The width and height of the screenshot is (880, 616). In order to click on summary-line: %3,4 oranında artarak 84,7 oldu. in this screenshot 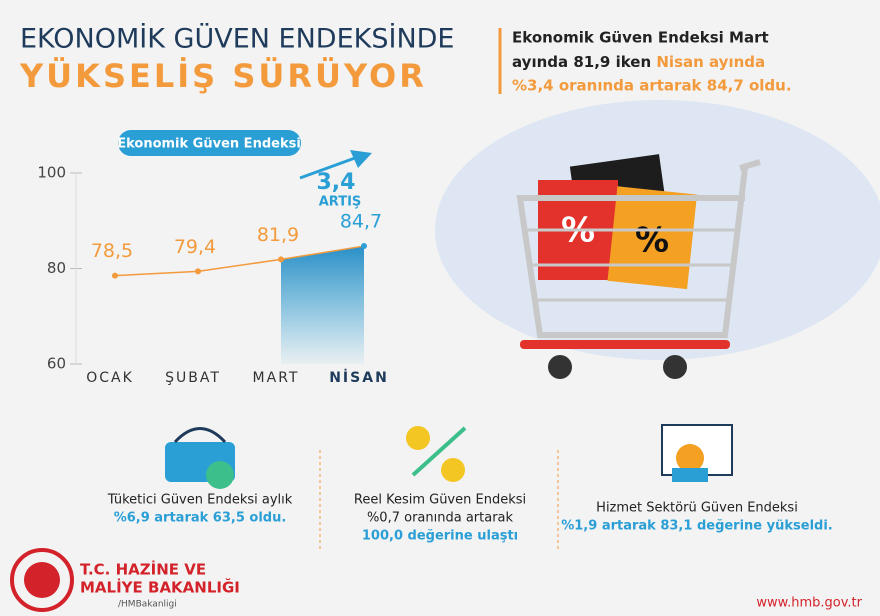, I will do `click(652, 86)`.